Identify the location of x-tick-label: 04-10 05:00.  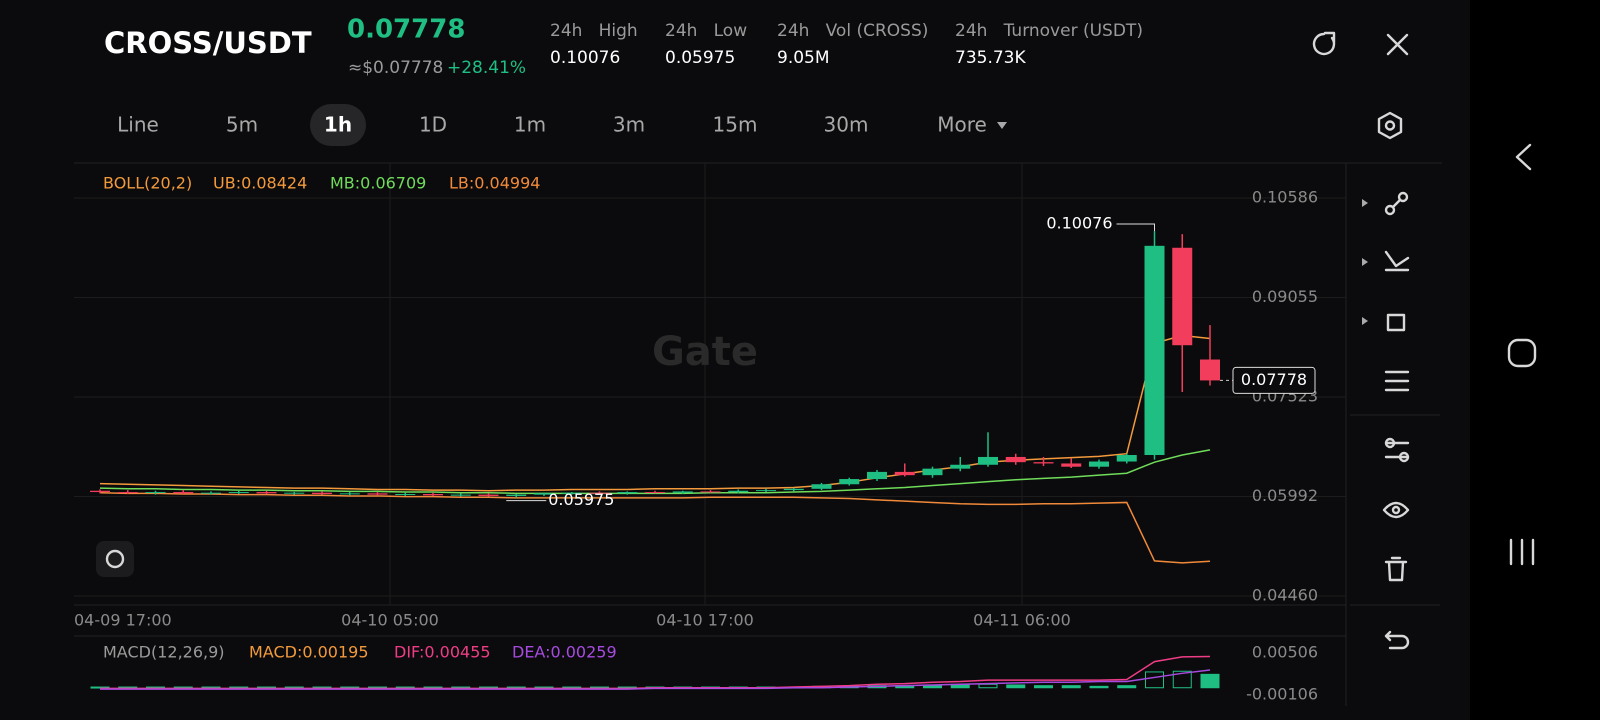
(390, 620).